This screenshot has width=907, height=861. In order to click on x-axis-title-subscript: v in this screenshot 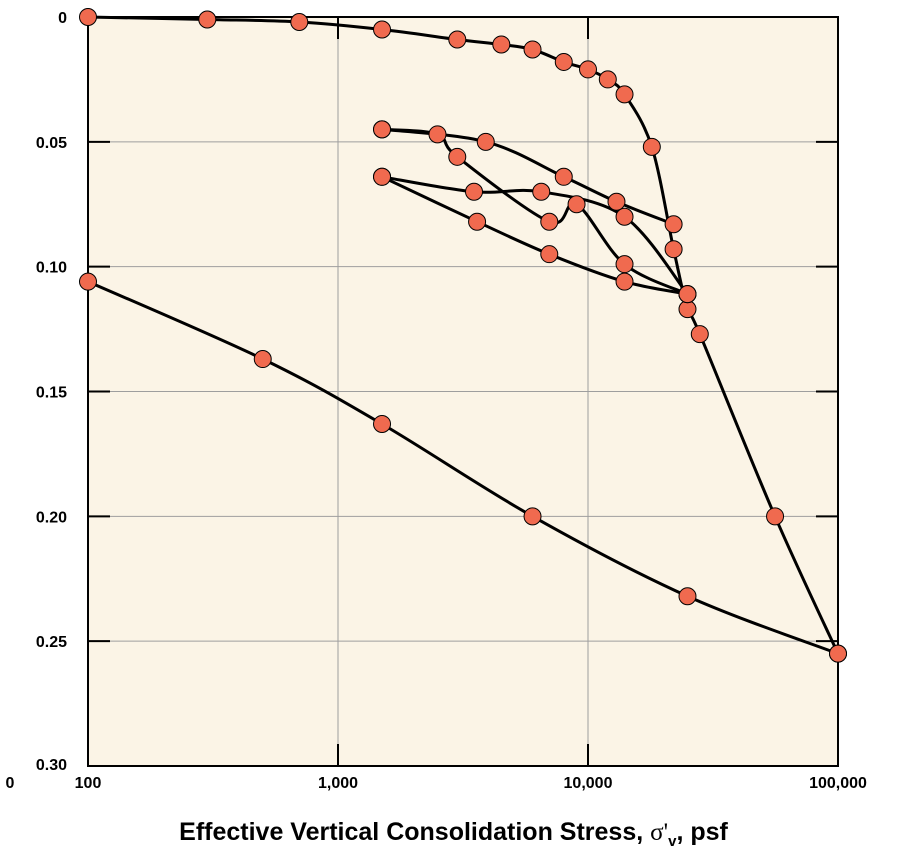, I will do `click(672, 841)`.